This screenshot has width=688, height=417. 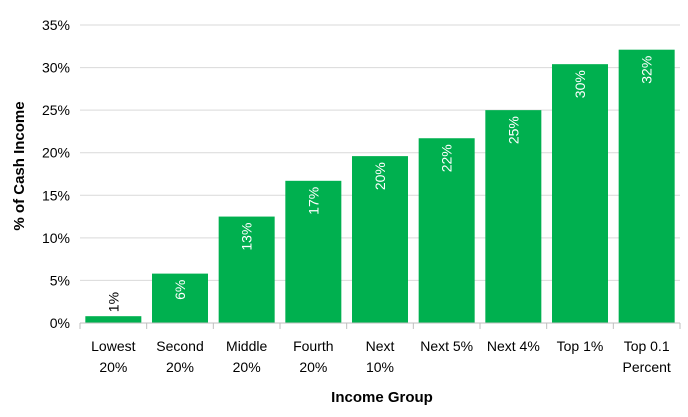 What do you see at coordinates (447, 158) in the screenshot?
I see `data-label: 22%` at bounding box center [447, 158].